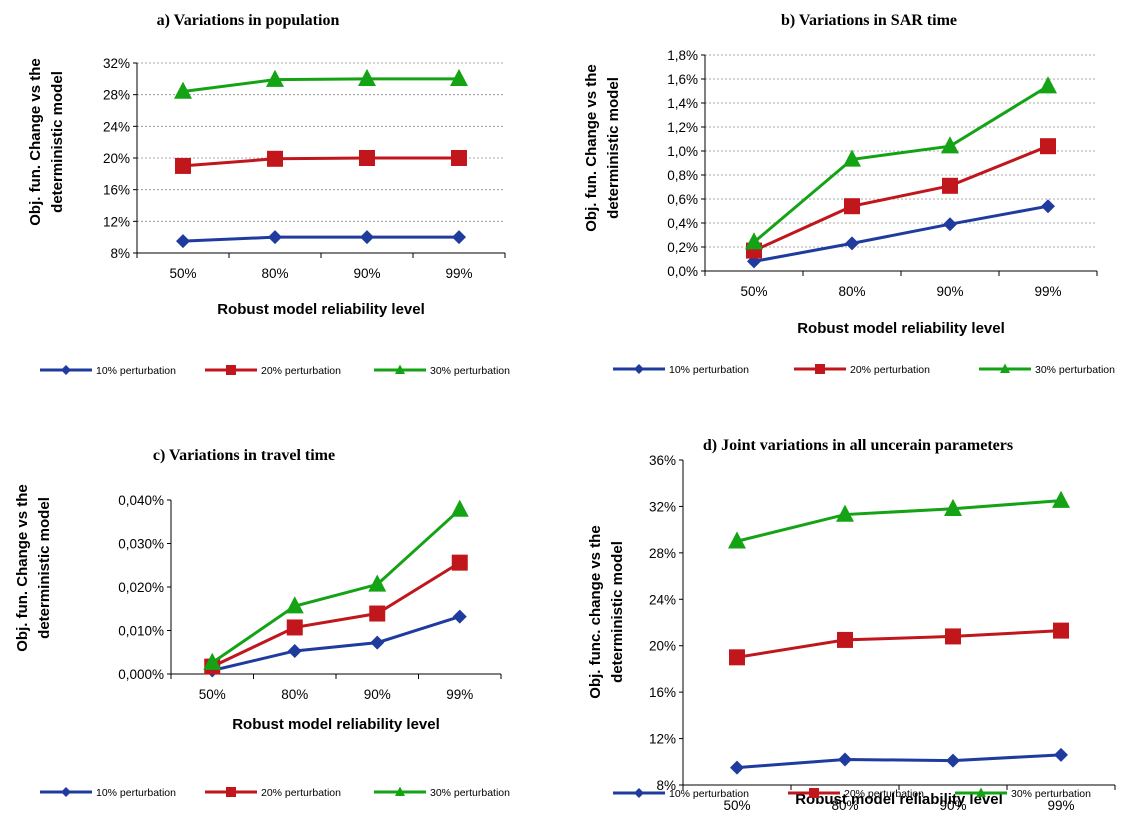  What do you see at coordinates (682, 127) in the screenshot?
I see `y-tick-label: 1,2%` at bounding box center [682, 127].